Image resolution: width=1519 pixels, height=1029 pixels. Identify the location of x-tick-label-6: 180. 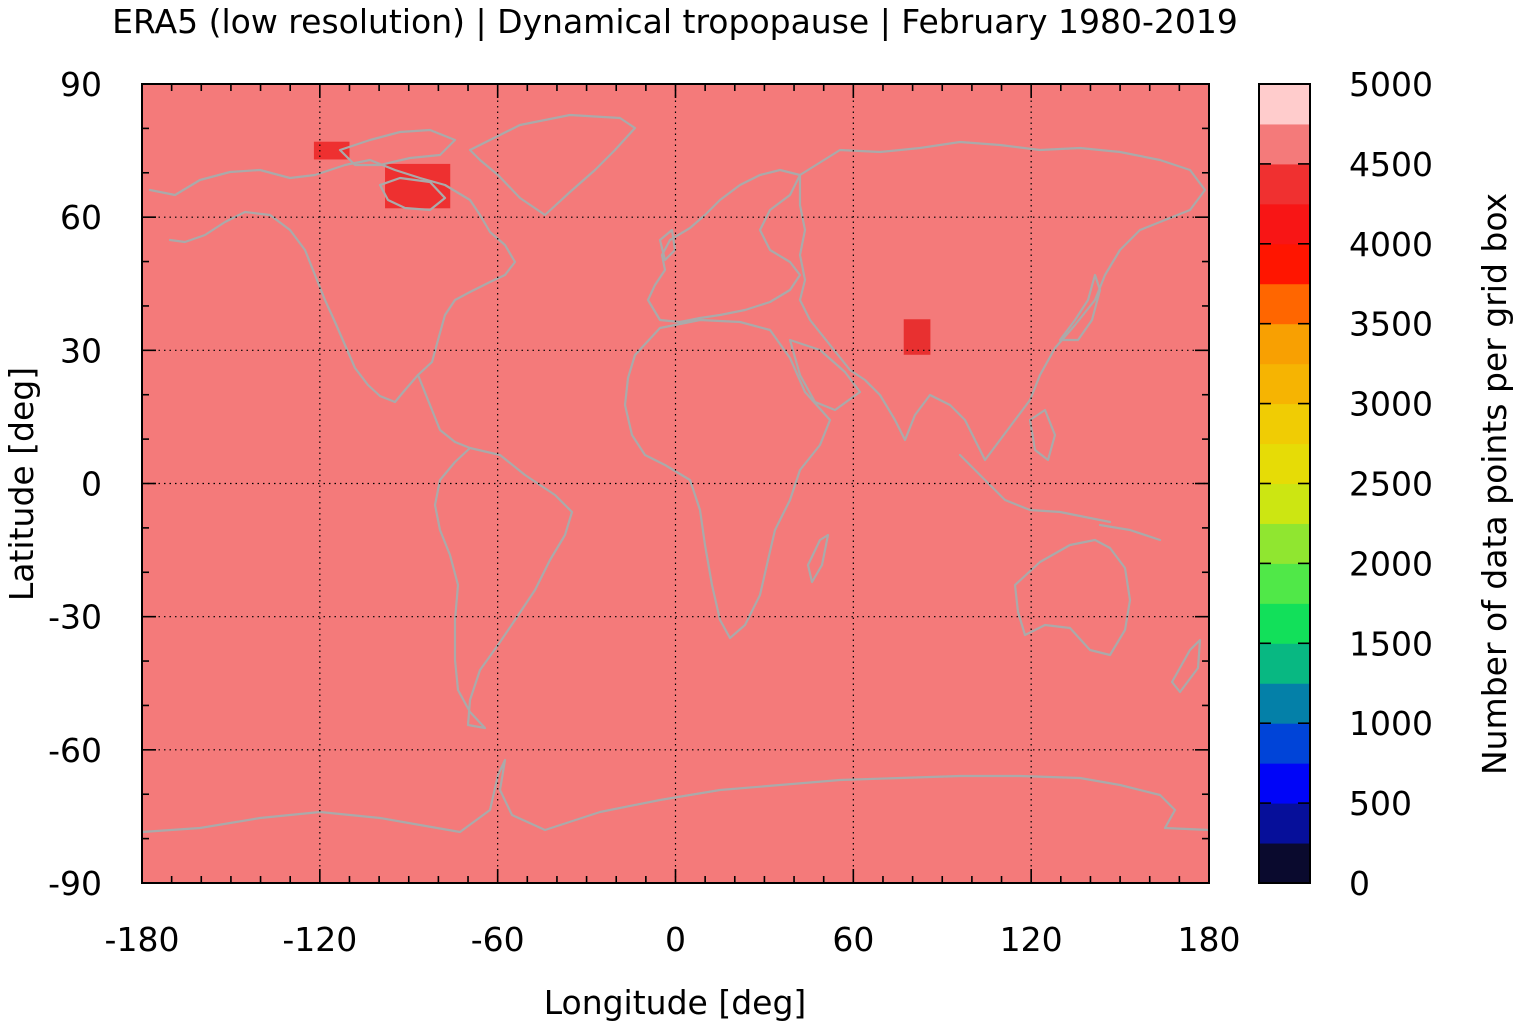
(1209, 939).